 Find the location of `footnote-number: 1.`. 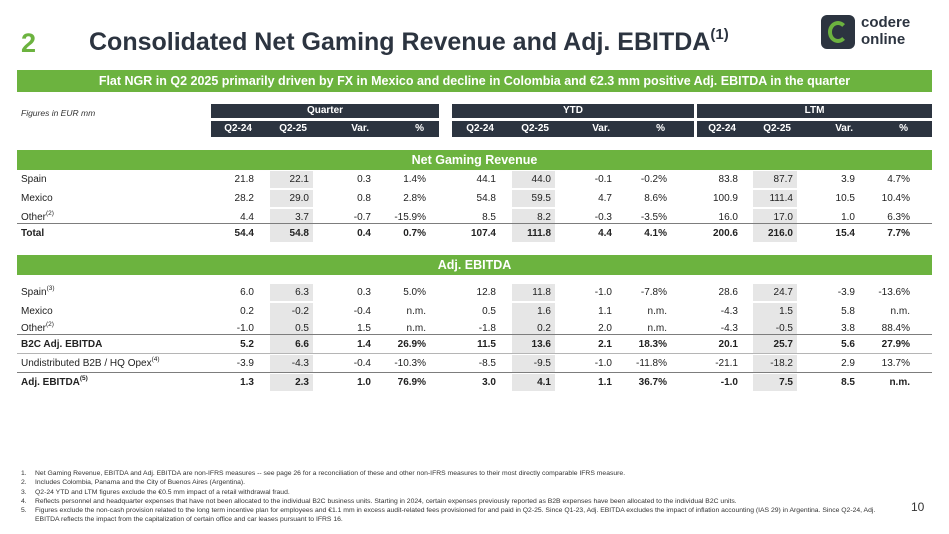

footnote-number: 1. is located at coordinates (24, 473).